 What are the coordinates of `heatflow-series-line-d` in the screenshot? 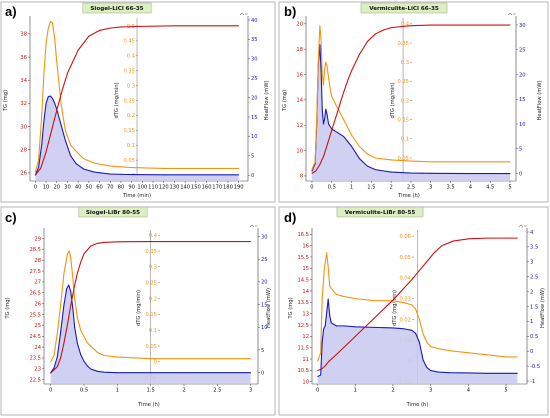 It's located at (417, 338).